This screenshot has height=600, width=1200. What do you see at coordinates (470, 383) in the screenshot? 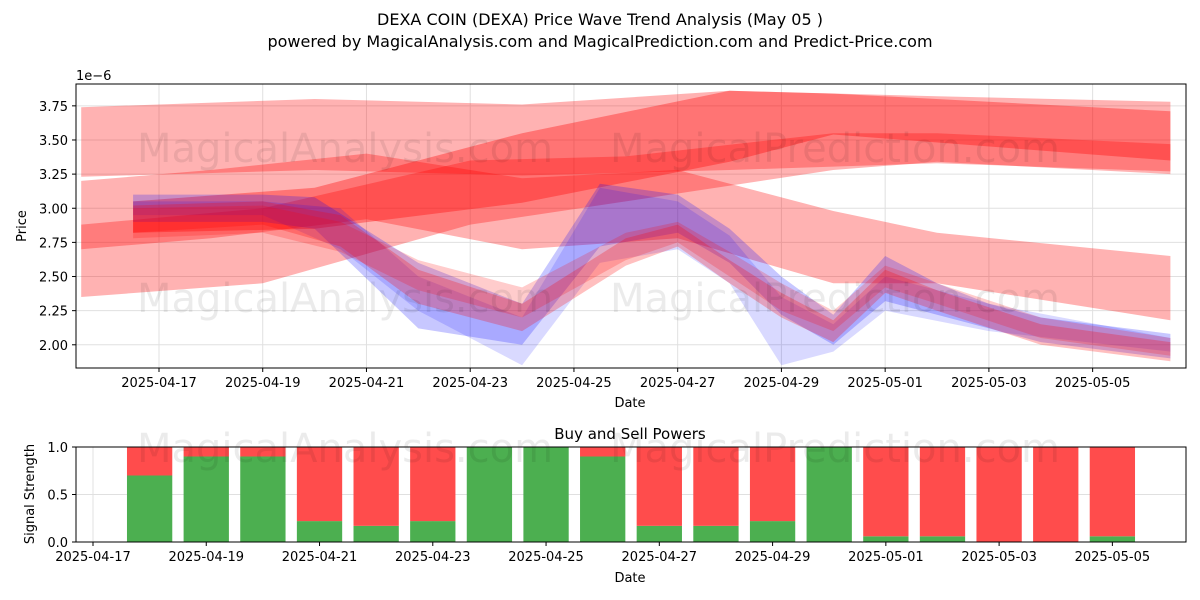
I see `price-x-tick-label: 2025-04-23` at bounding box center [470, 383].